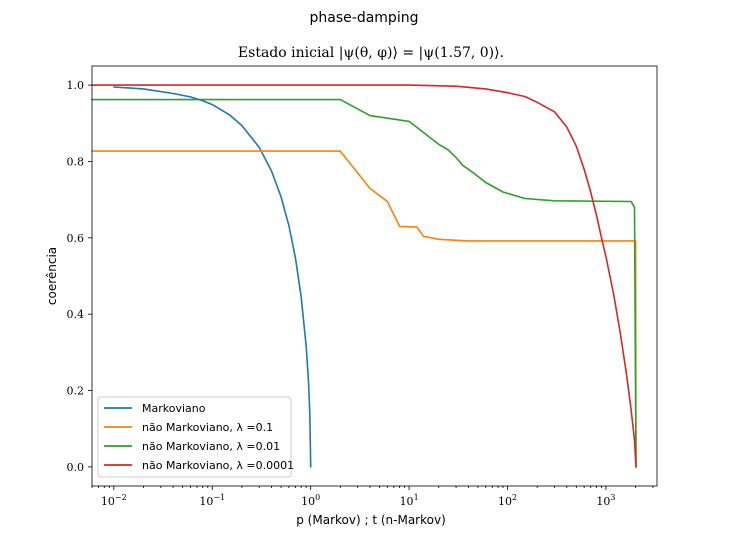 This screenshot has height=546, width=730. Describe the element at coordinates (211, 446) in the screenshot. I see `legend-label: não Markoviano, λ =0.01` at that location.